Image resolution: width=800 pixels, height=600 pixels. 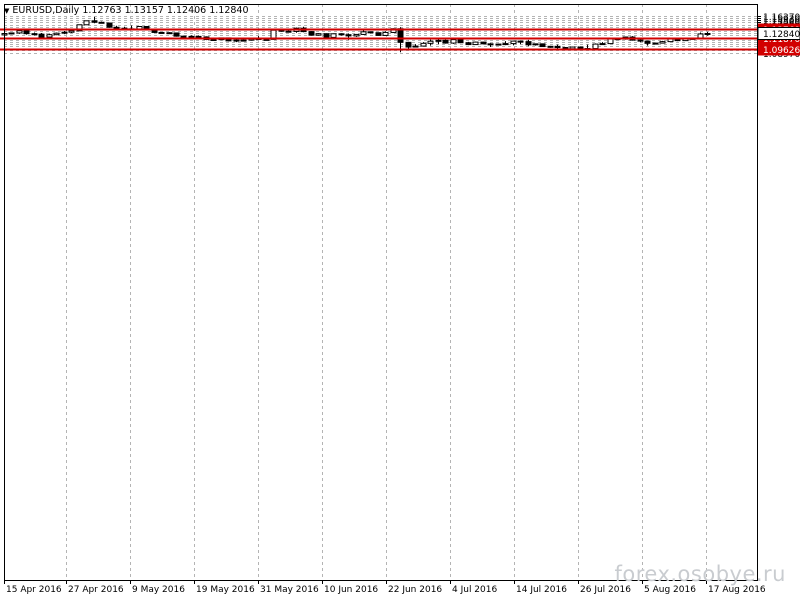 What do you see at coordinates (781, 51) in the screenshot?
I see `level-price-label: 1.09626` at bounding box center [781, 51].